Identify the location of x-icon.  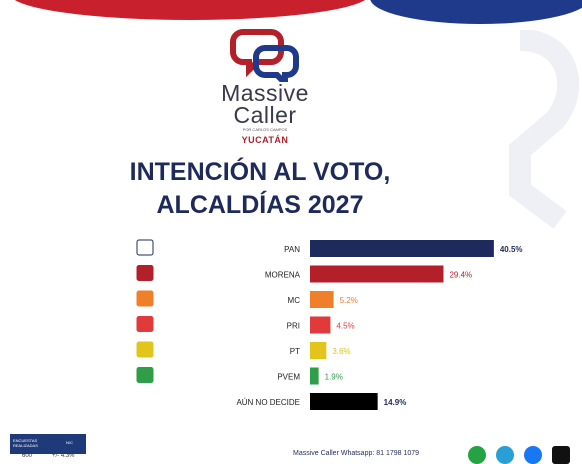
(561, 455).